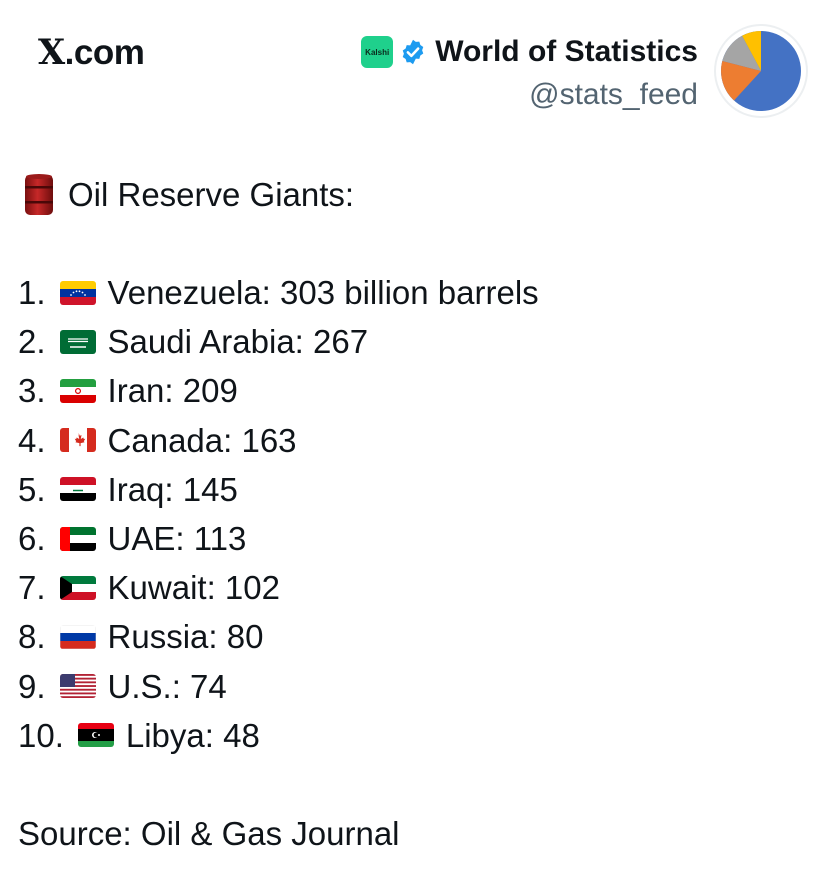 The height and width of the screenshot is (894, 828). Describe the element at coordinates (741, 81) in the screenshot. I see `pie-slice-orange` at that location.